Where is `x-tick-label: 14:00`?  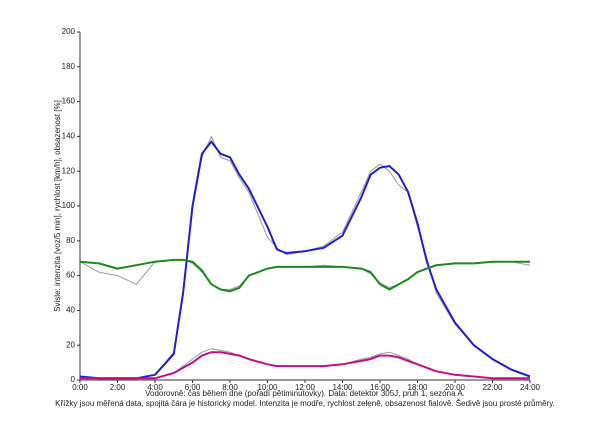
x-tick-label: 14:00 is located at coordinates (342, 387).